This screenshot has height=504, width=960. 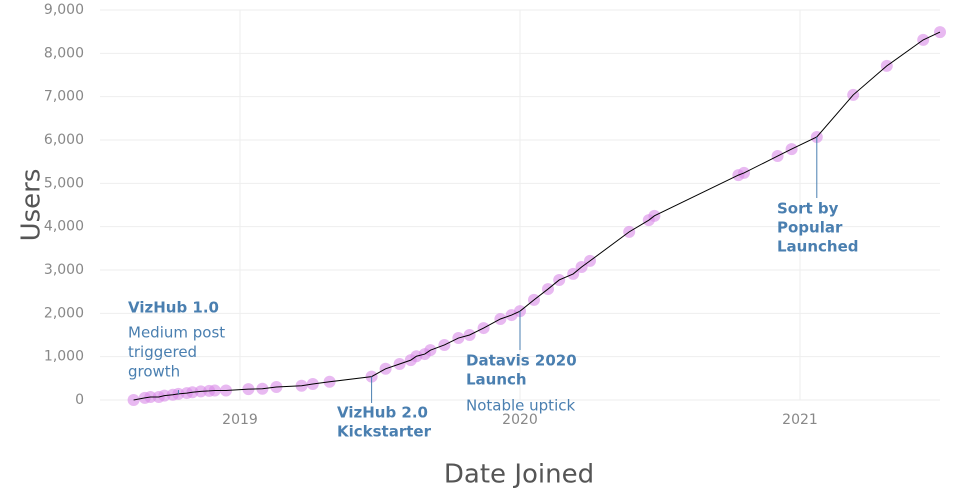 What do you see at coordinates (818, 247) in the screenshot?
I see `annotation-title: Launched` at bounding box center [818, 247].